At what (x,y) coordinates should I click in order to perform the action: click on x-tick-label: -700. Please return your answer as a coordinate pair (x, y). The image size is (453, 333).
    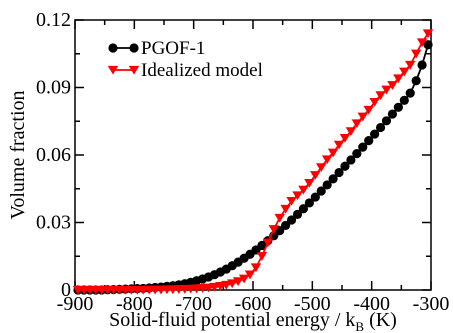
    Looking at the image, I should click on (193, 304).